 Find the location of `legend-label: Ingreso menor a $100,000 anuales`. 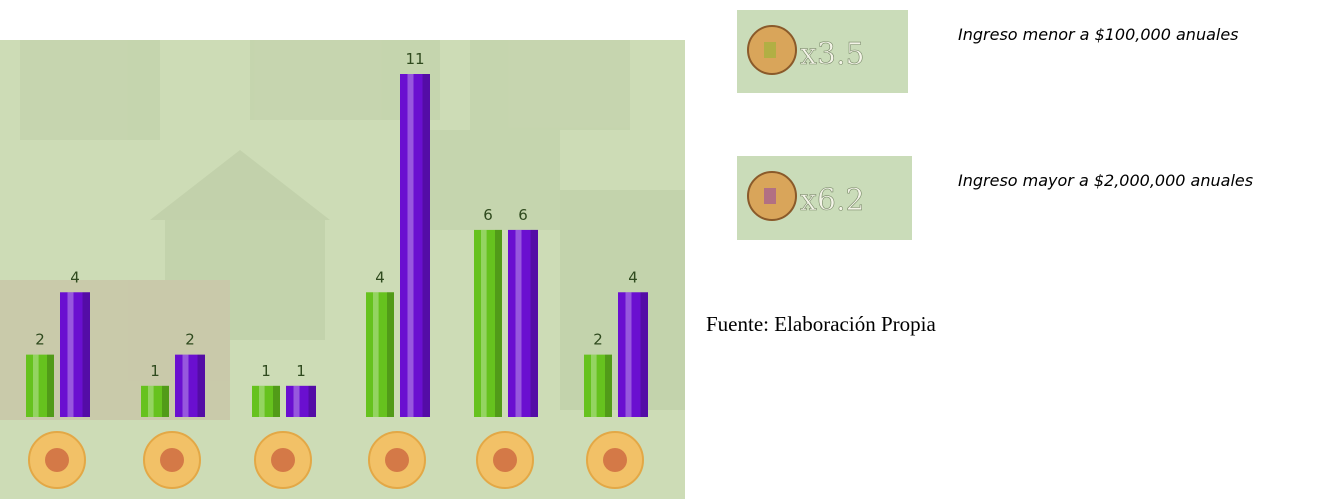

legend-label: Ingreso menor a $100,000 anuales is located at coordinates (1098, 34).